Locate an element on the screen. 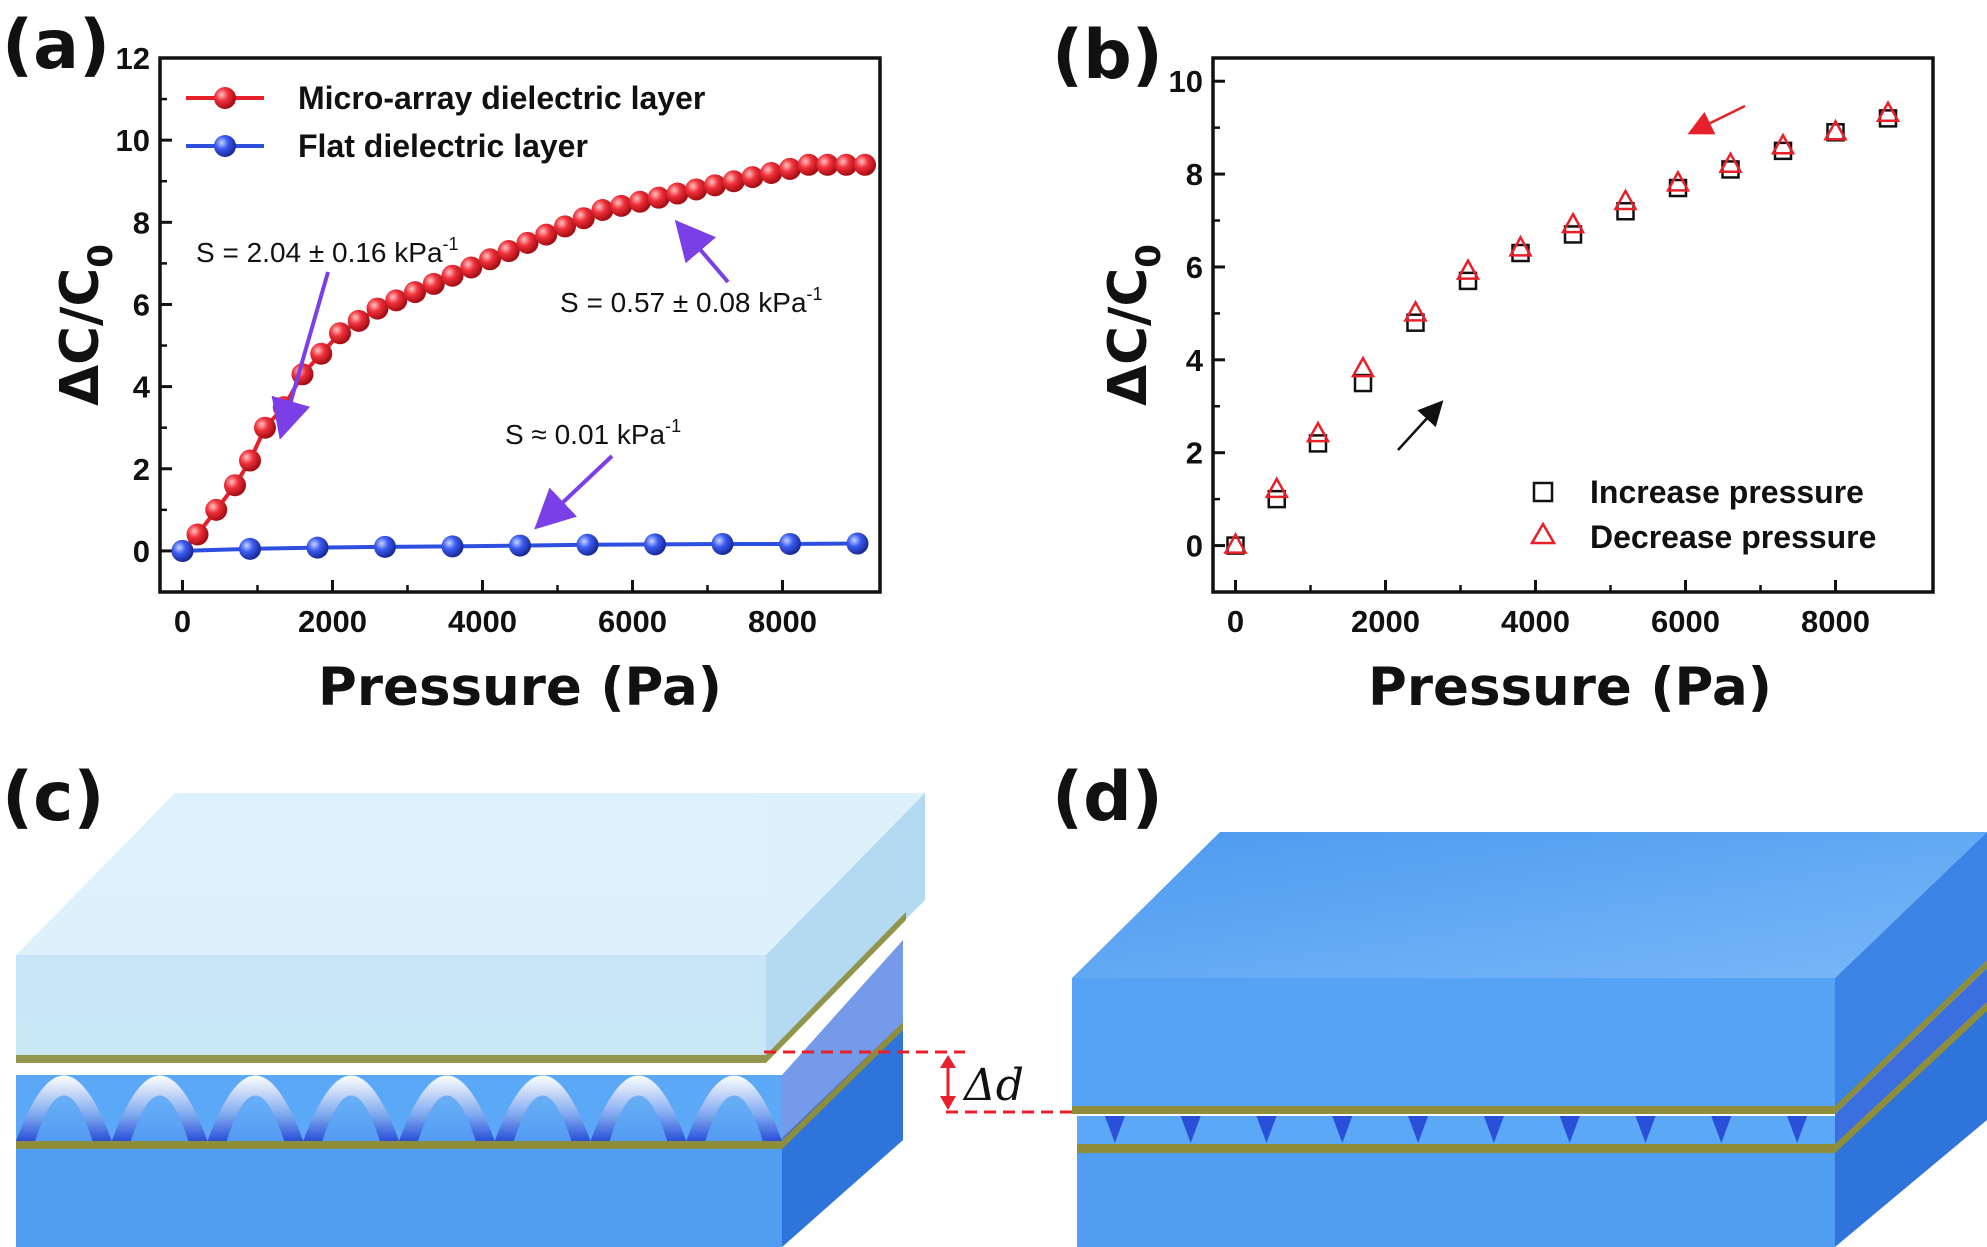 The image size is (1987, 1247). legend-a-label-micro: Micro-array dielectric layer is located at coordinates (501, 98).